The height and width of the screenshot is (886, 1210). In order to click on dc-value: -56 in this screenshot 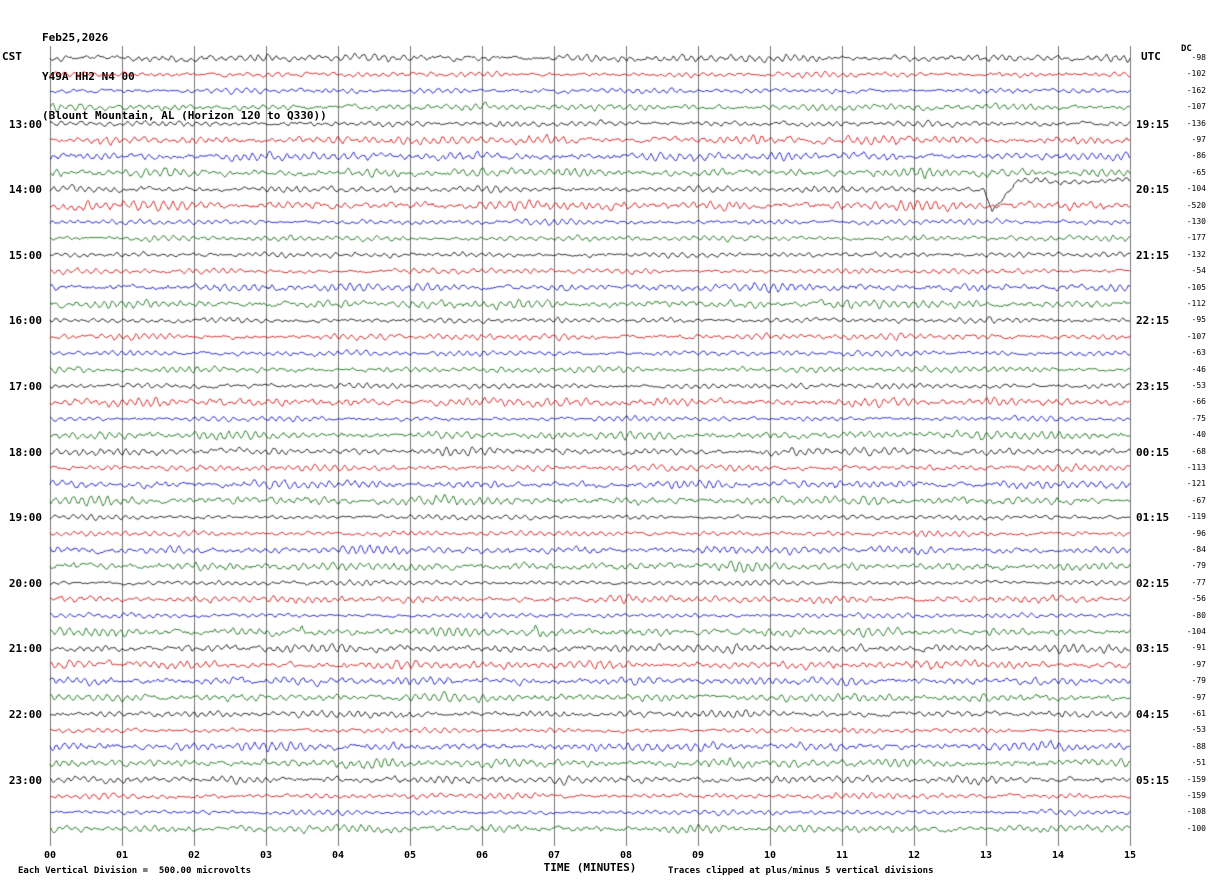, I will do `click(1198, 599)`.